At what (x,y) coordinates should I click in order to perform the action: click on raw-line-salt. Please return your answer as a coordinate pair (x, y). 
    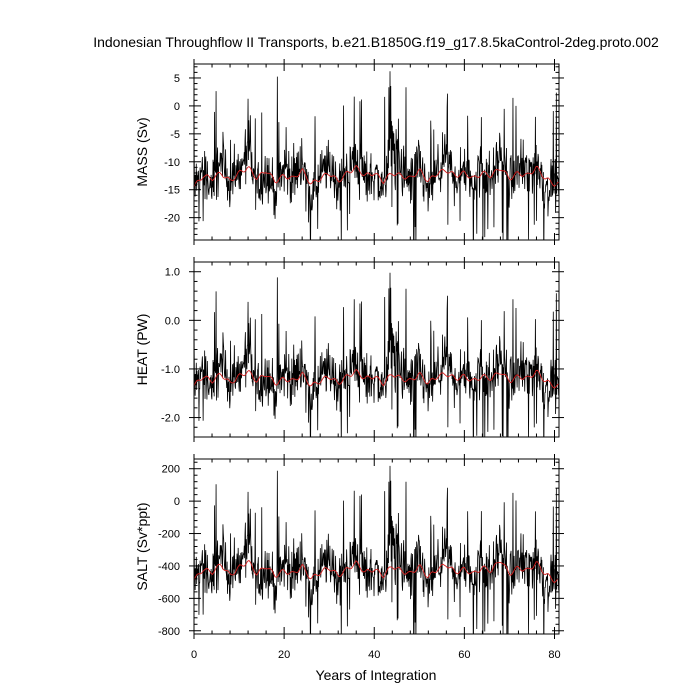
    Looking at the image, I should click on (376, 549).